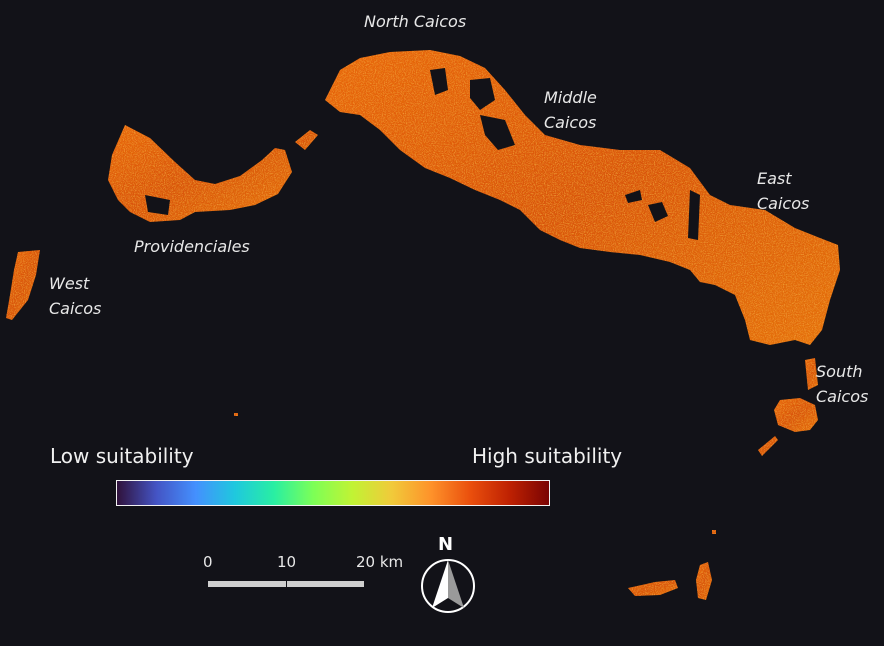  I want to click on provo-cay, so click(306, 140).